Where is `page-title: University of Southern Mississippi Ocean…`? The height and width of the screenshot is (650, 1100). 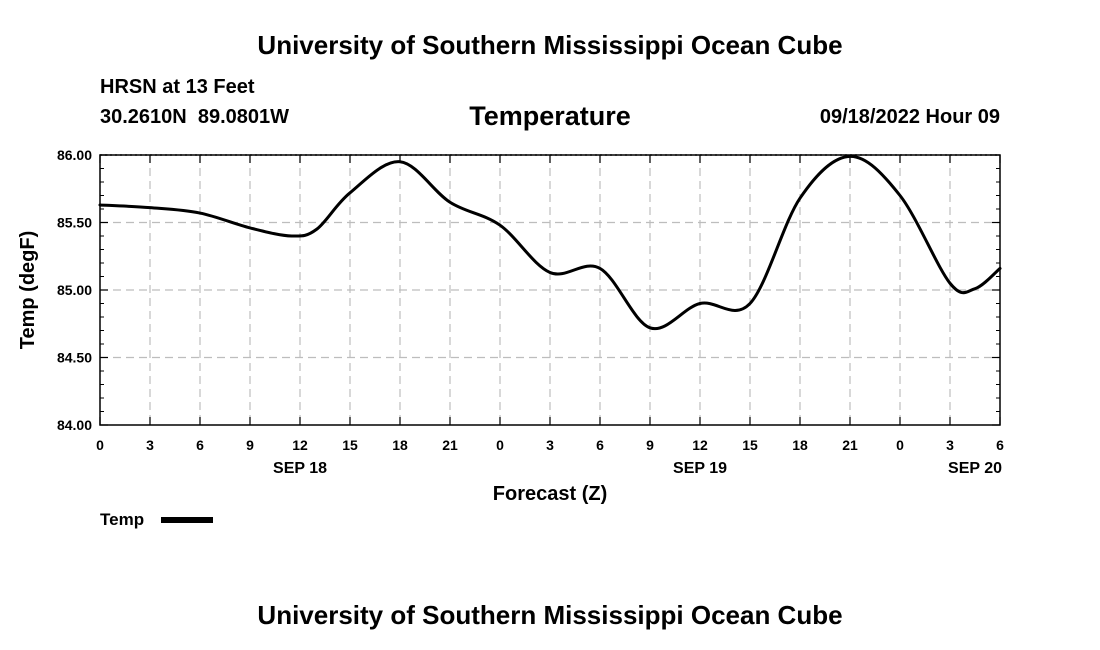
page-title: University of Southern Mississippi Ocean… is located at coordinates (550, 45).